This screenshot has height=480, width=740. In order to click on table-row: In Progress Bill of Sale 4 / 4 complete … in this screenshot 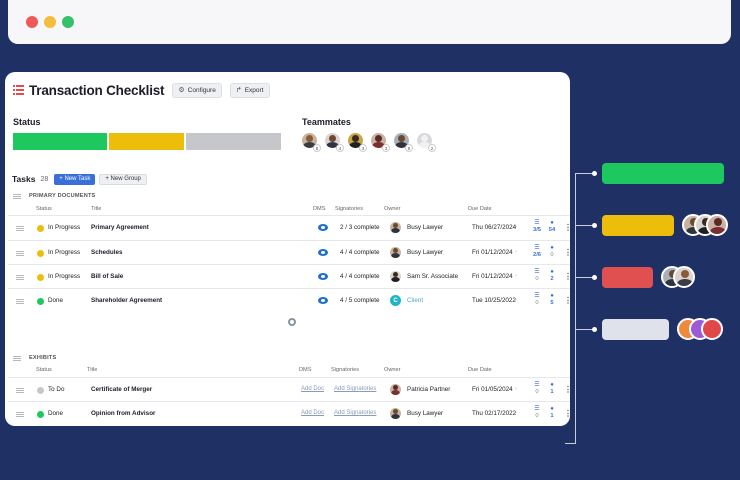, I will do `click(289, 276)`.